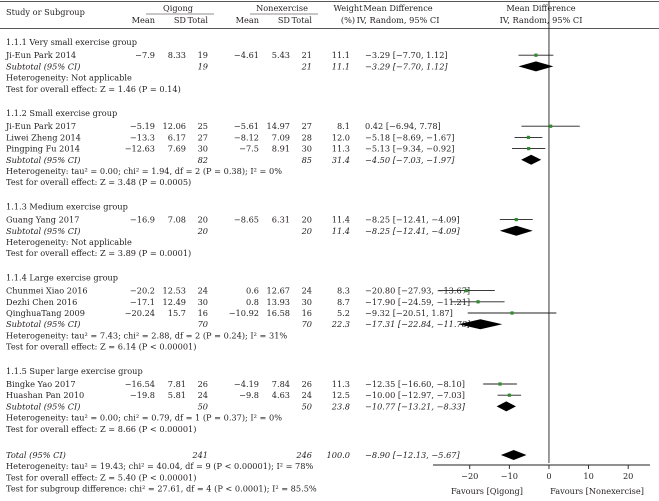  Describe the element at coordinates (307, 324) in the screenshot. I see `subtotal-n-total: 70` at that location.